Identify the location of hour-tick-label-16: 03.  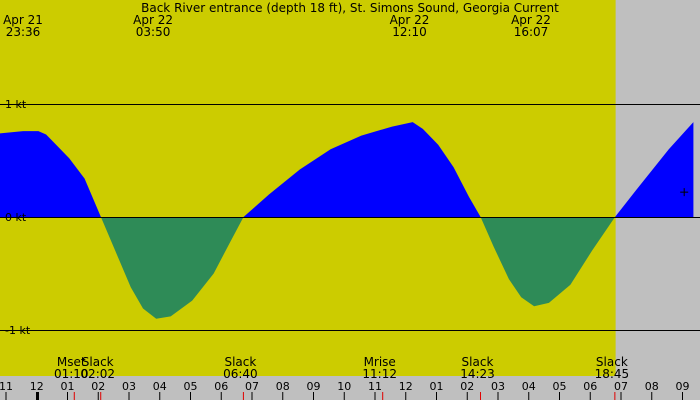
(498, 386).